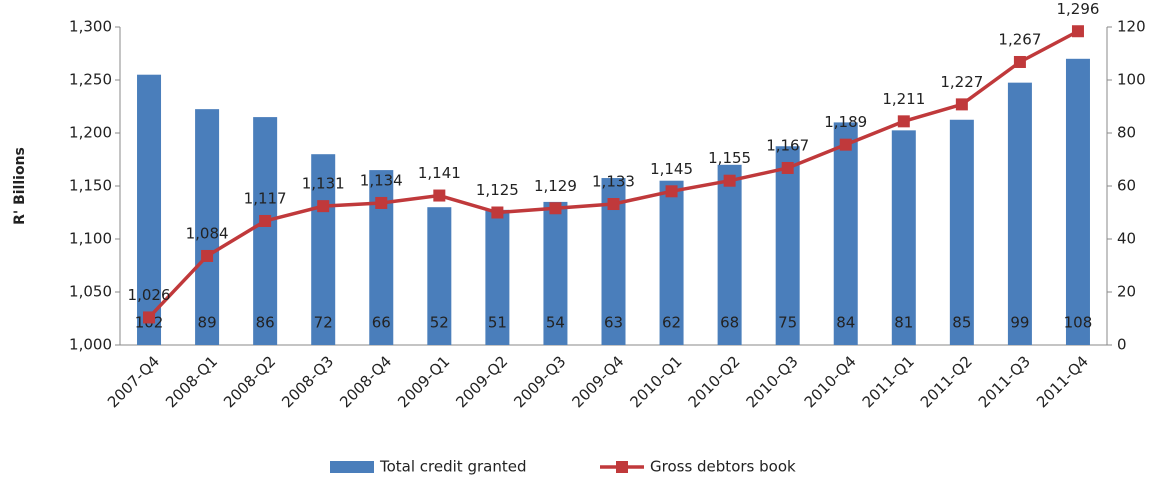  Describe the element at coordinates (90, 80) in the screenshot. I see `y-tick-label: 1,250` at that location.